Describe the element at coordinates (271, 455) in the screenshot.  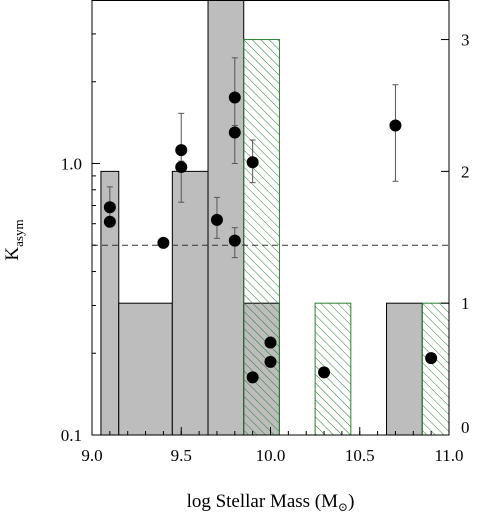
I see `x-tick-label: 10.0` at that location.